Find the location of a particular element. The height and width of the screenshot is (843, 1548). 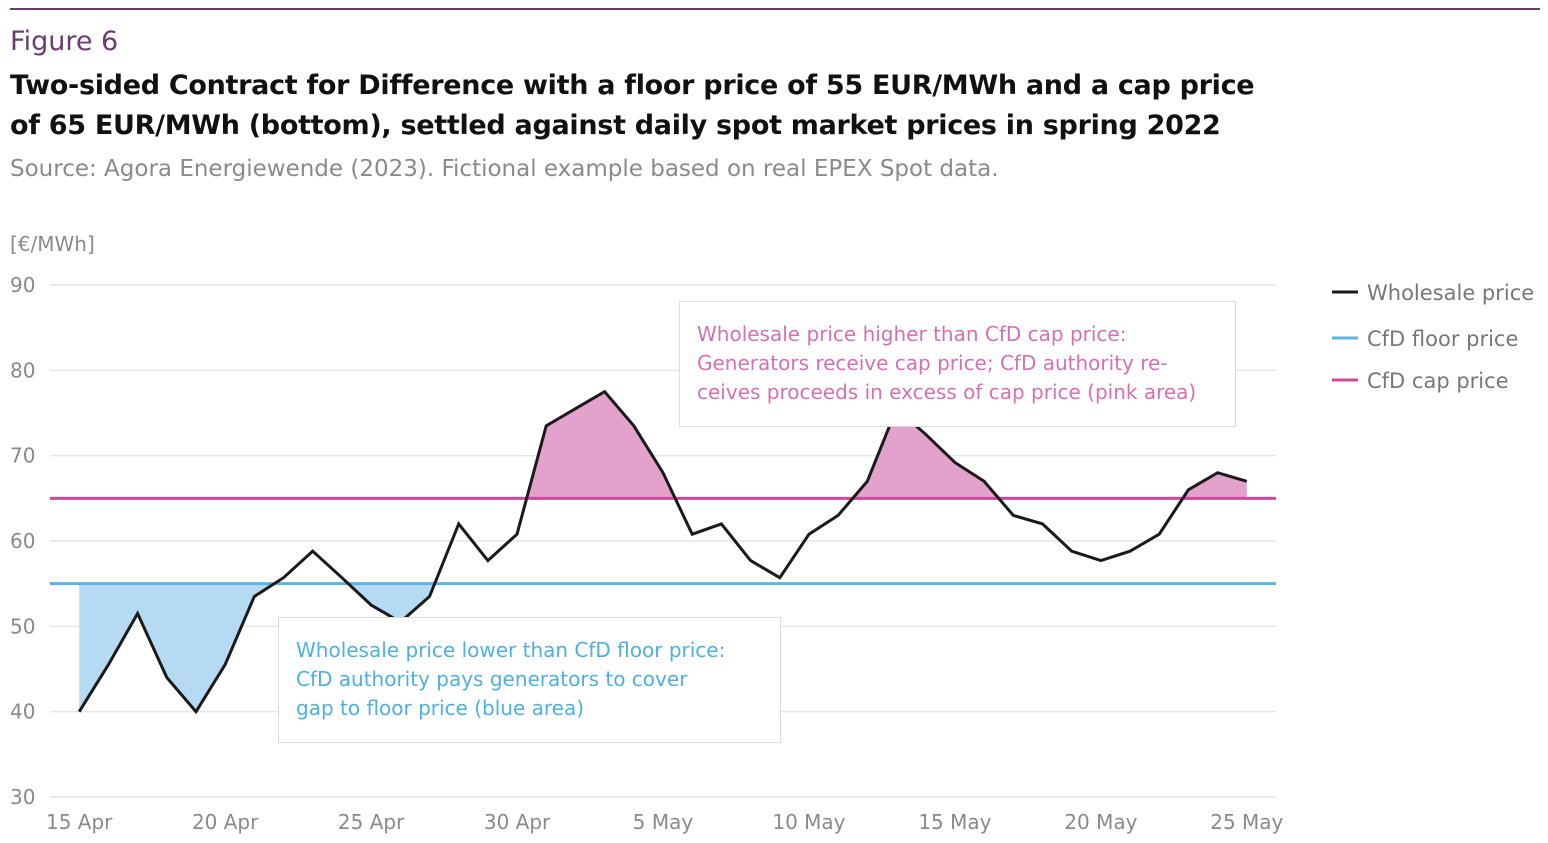

y-tick-label: 40 is located at coordinates (22, 712).